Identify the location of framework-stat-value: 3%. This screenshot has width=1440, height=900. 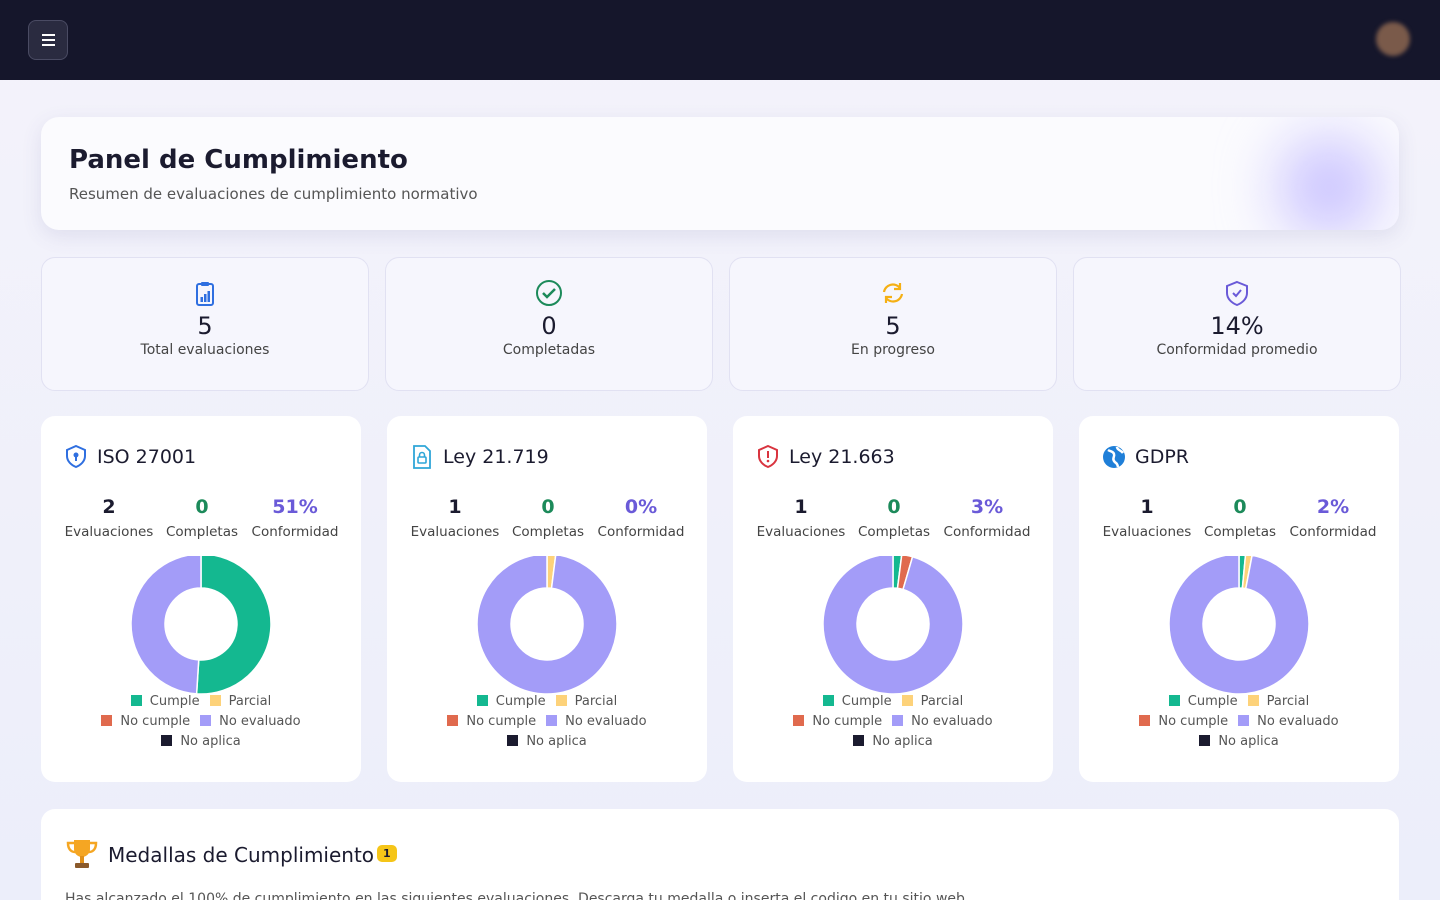
(987, 507).